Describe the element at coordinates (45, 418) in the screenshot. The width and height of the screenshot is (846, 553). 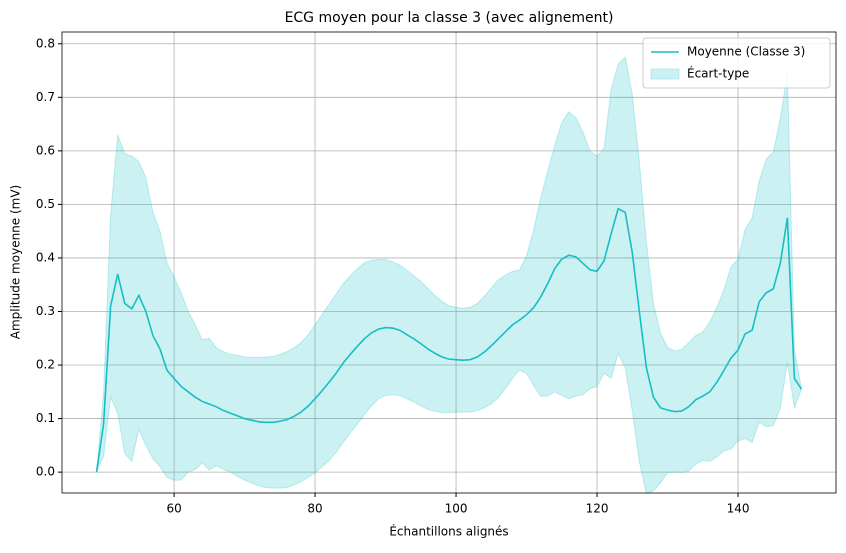
I see `y-tick-label: 0.1` at that location.